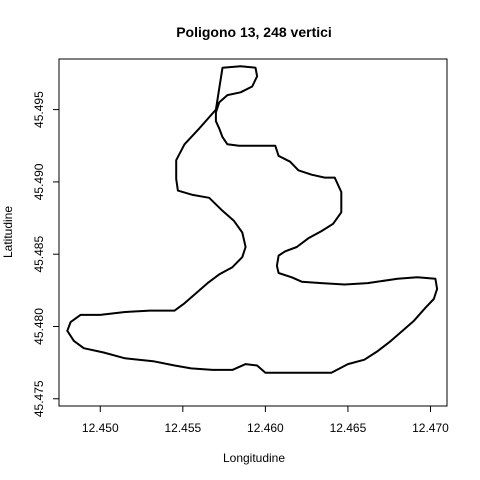  I want to click on y-tick-label: 45.485, so click(39, 254).